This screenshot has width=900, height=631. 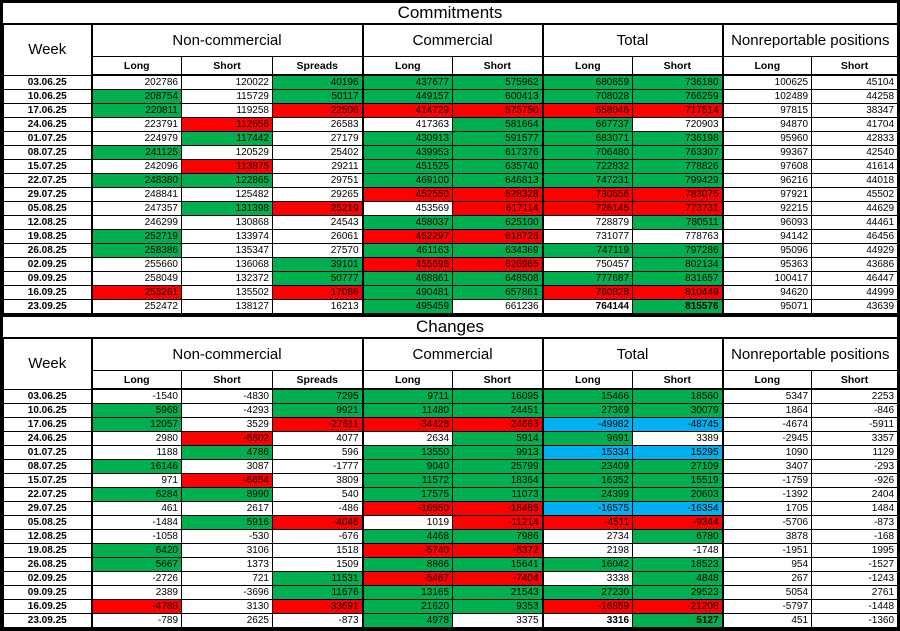 I want to click on value-cell: 728879, so click(x=587, y=222).